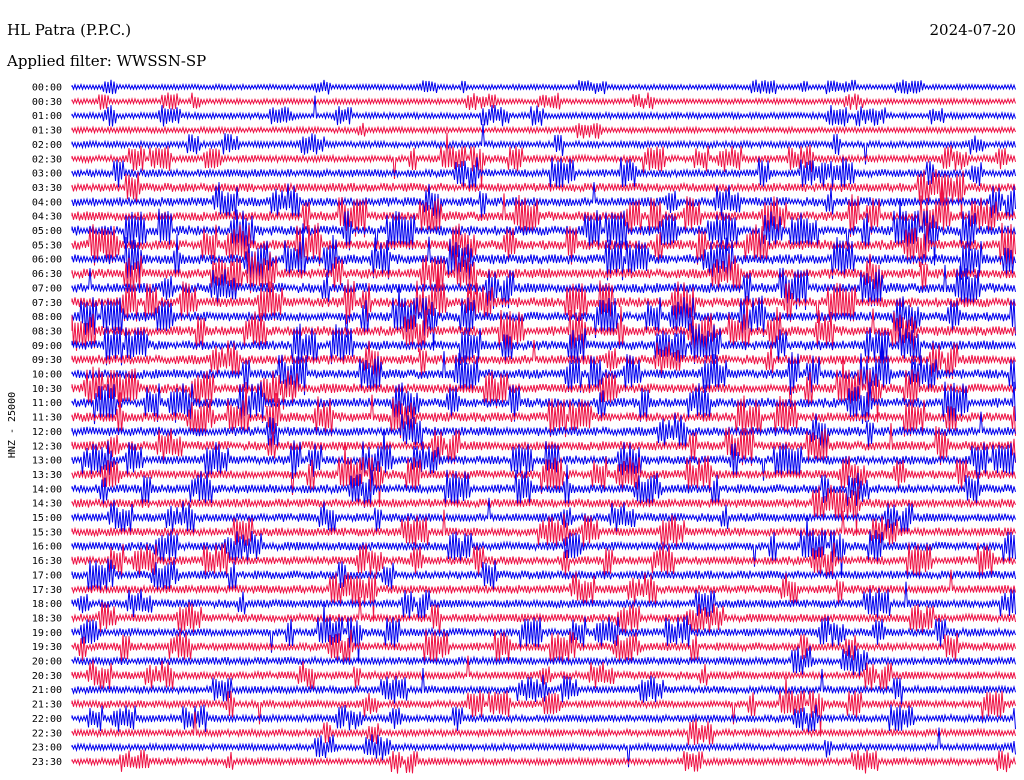 This screenshot has height=780, width=1024. Describe the element at coordinates (47, 690) in the screenshot. I see `time-tick-label: 21:00` at that location.